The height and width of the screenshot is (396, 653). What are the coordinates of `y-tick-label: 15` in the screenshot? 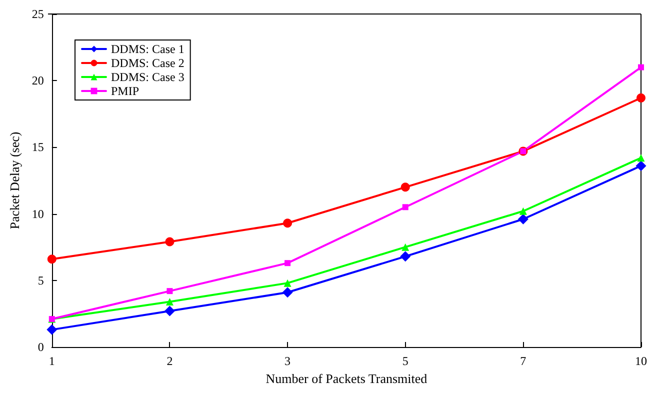 It's located at (38, 147).